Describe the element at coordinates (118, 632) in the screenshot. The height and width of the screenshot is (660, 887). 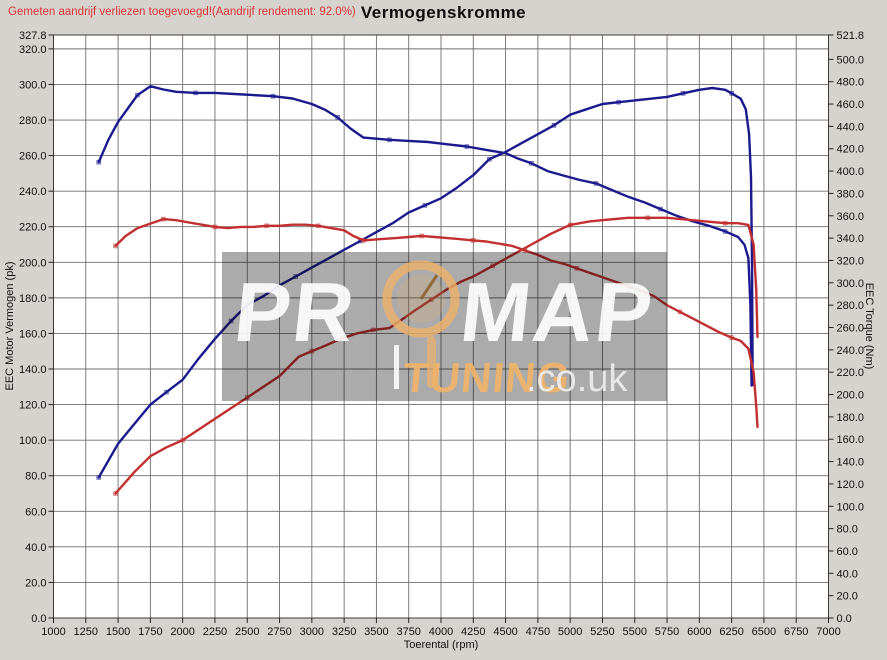
I see `x-tick-label: 1500` at that location.